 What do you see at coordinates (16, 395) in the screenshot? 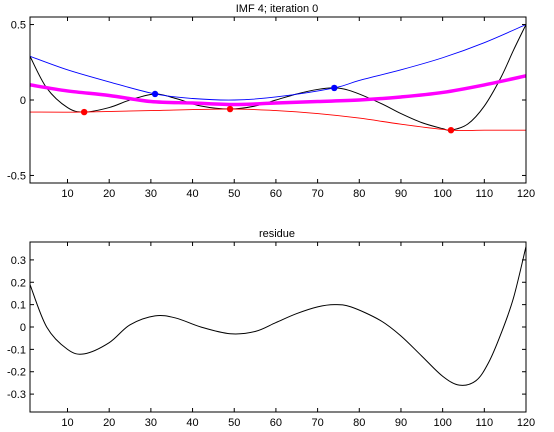
I see `y-tick-label: -0.3` at bounding box center [16, 395].